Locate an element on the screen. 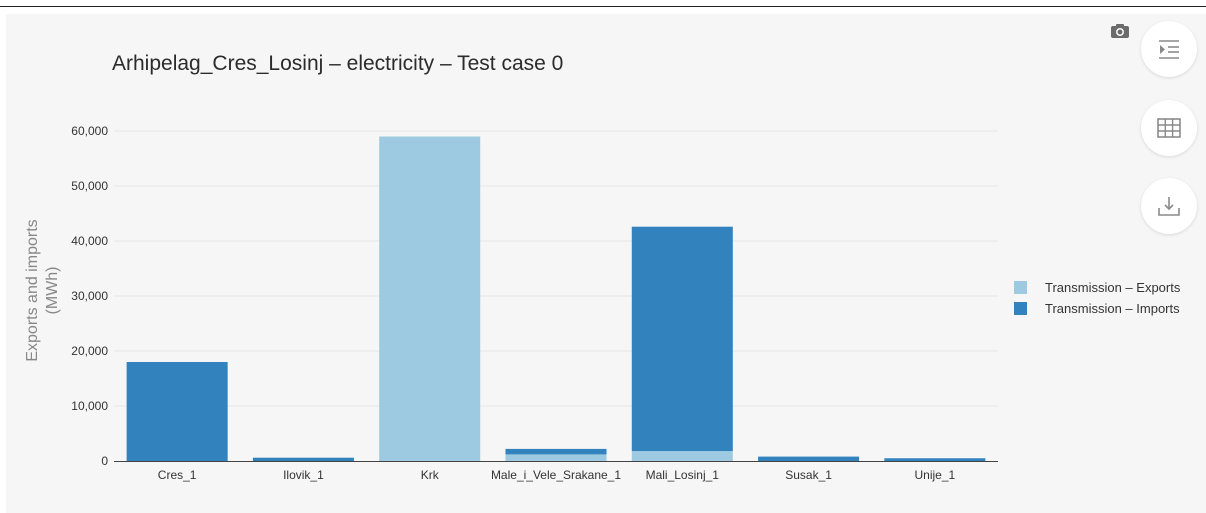 Image resolution: width=1206 pixels, height=513 pixels. camera-icon is located at coordinates (1120, 31).